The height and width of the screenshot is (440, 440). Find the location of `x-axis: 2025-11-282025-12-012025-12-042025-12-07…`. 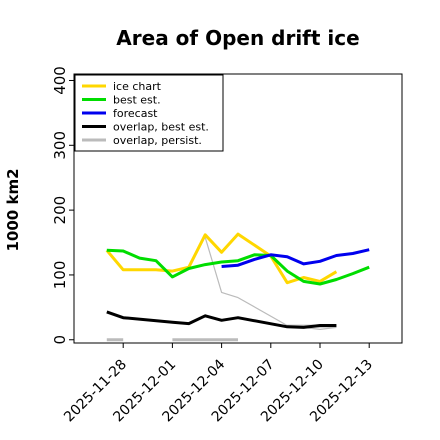

x-axis: 2025-11-282025-12-012025-12-042025-12-07… is located at coordinates (218, 384).